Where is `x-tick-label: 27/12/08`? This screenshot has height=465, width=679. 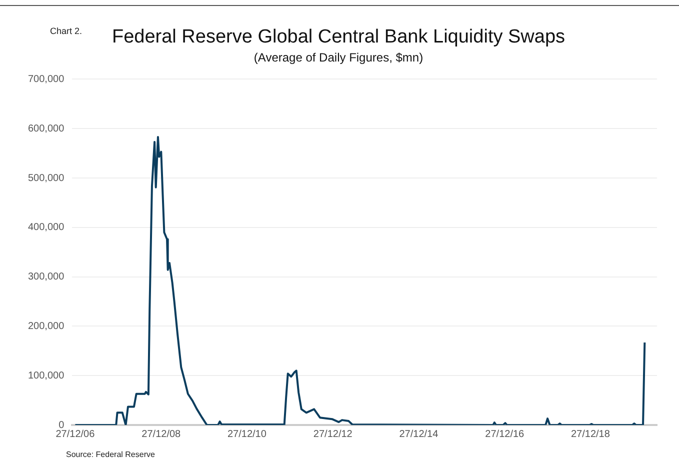
x-tick-label: 27/12/08 is located at coordinates (162, 434).